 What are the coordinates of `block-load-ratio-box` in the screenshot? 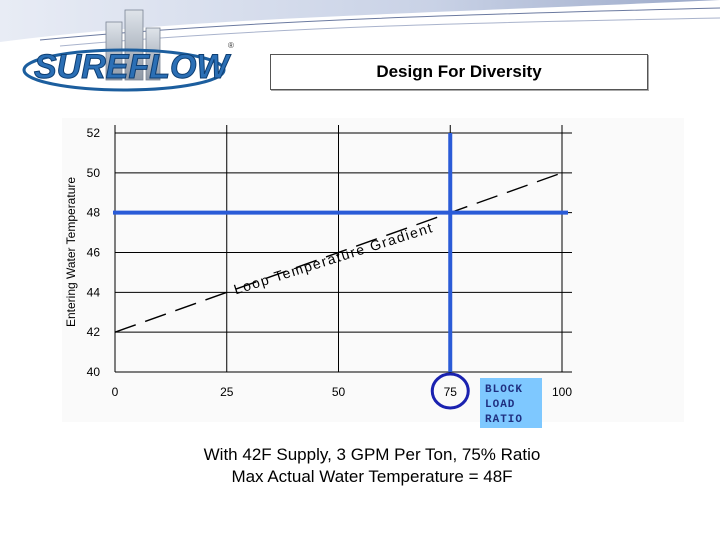 It's located at (511, 403).